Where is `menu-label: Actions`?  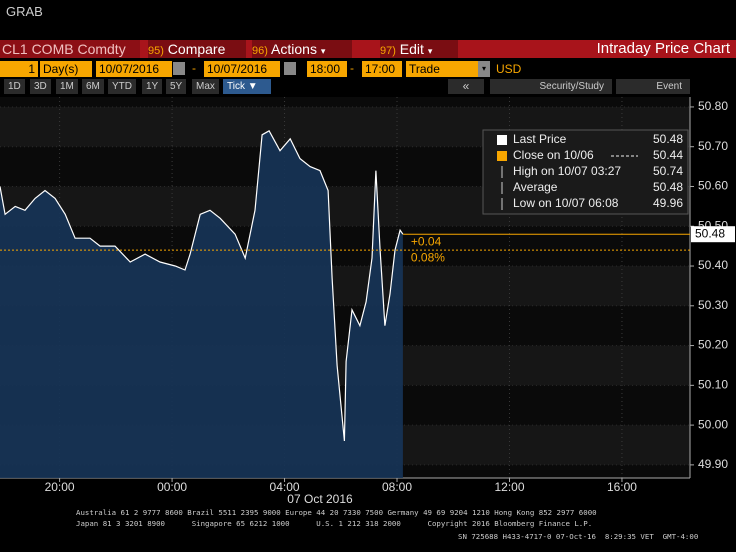
menu-label: Actions is located at coordinates (294, 49).